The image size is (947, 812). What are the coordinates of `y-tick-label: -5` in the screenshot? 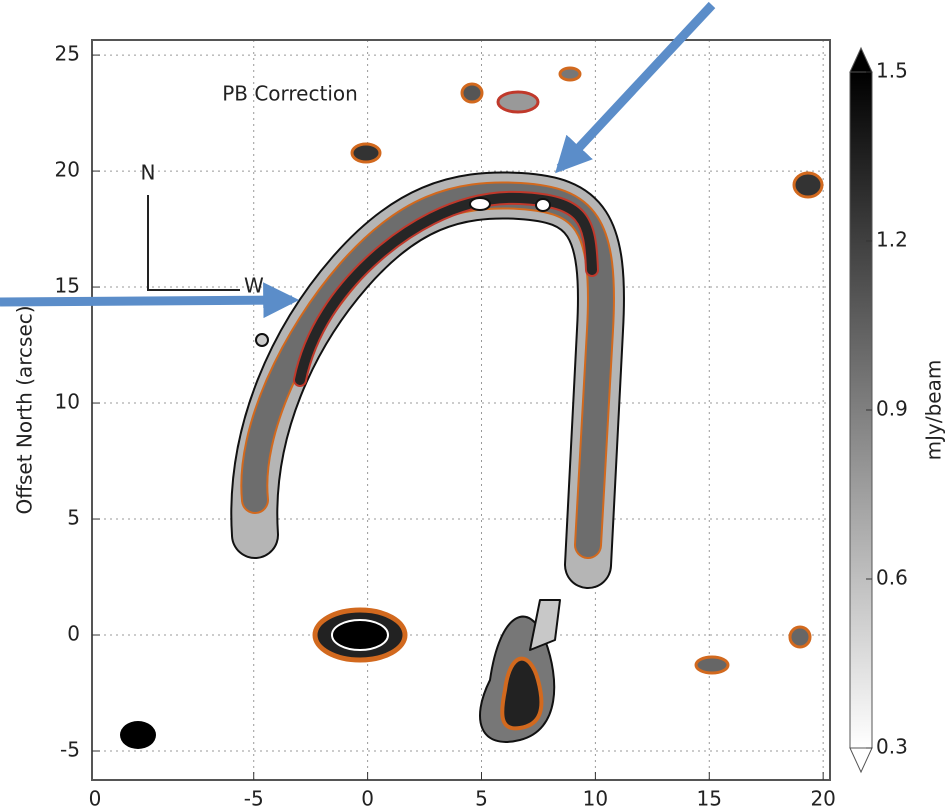 It's located at (70, 750).